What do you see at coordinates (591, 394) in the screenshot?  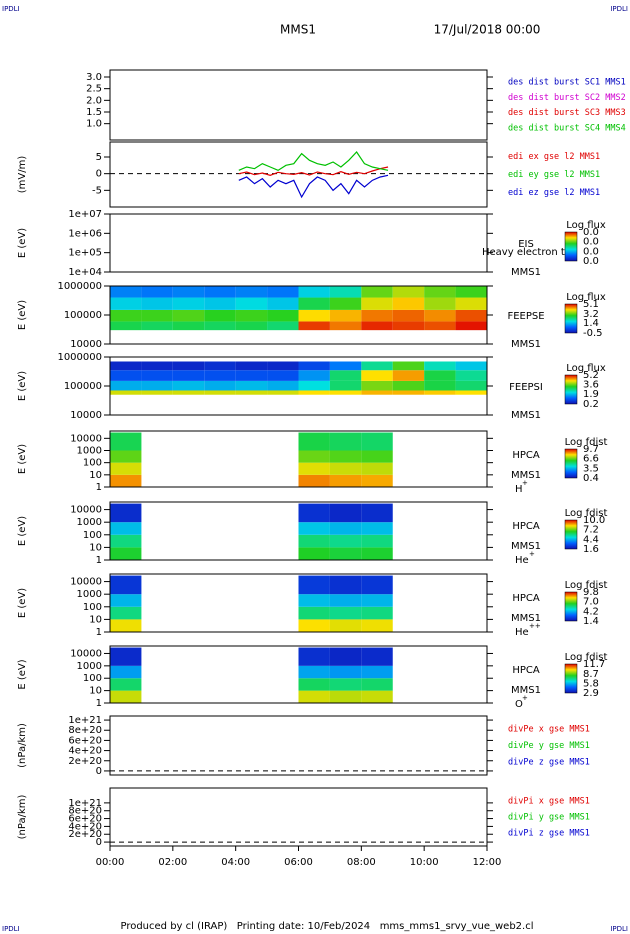 I see `colorbar-tick-label: 1.9` at bounding box center [591, 394].